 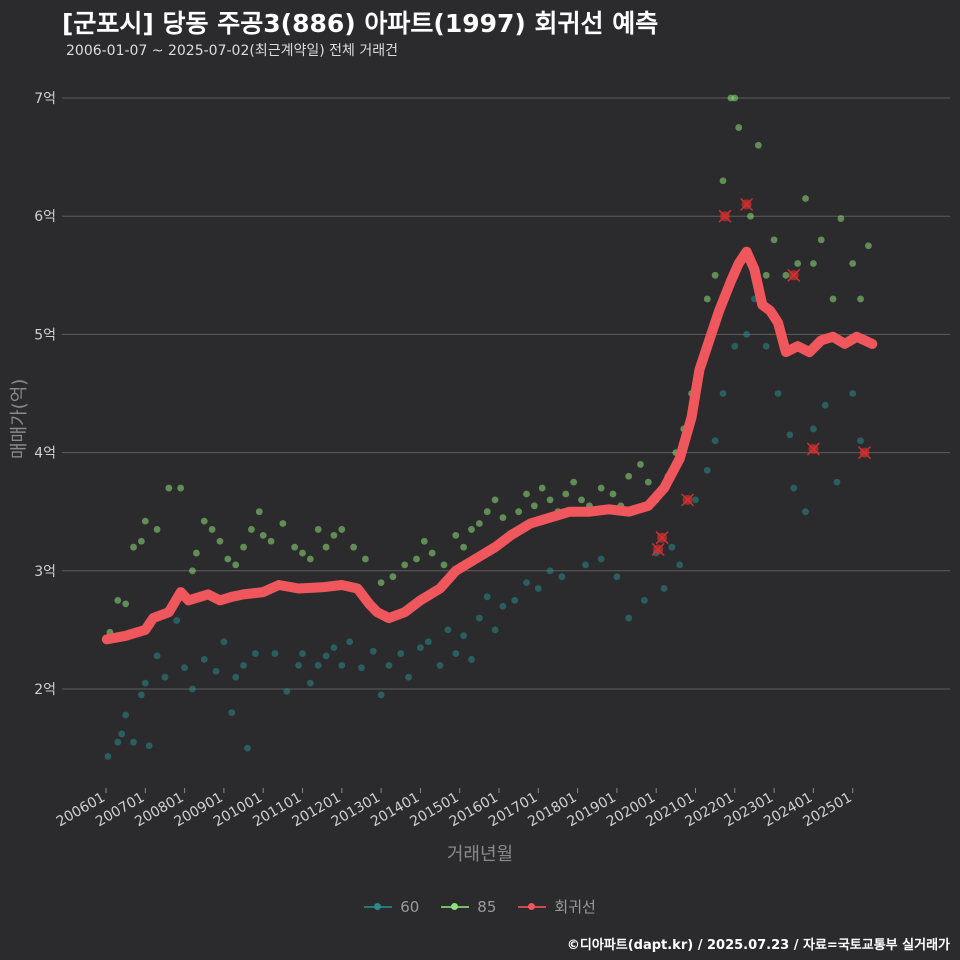 What do you see at coordinates (410, 906) in the screenshot?
I see `legend-label-60: 60` at bounding box center [410, 906].